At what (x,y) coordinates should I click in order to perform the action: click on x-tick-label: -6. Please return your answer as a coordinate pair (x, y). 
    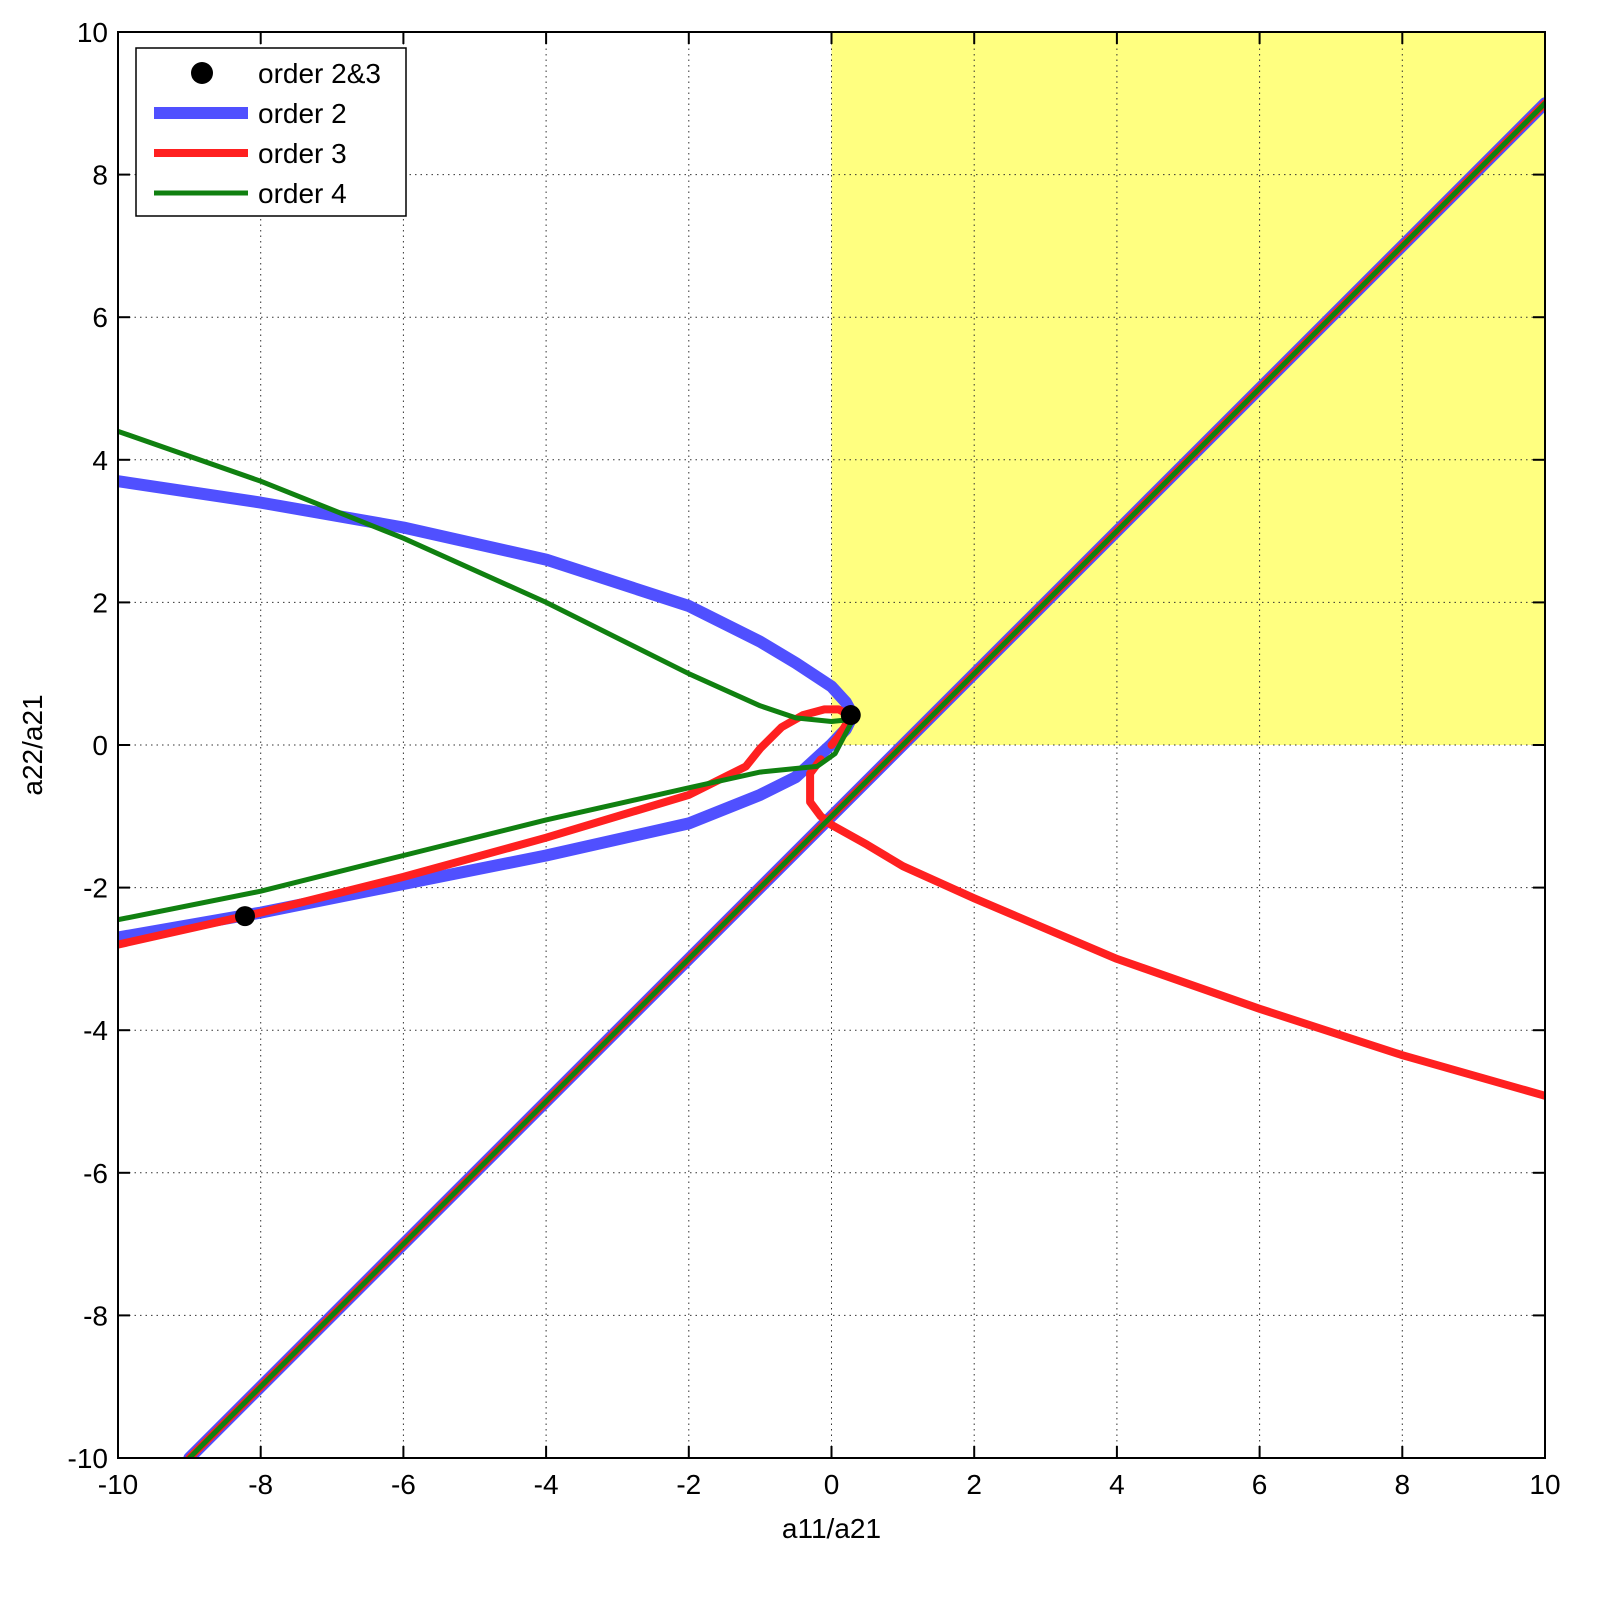
    Looking at the image, I should click on (403, 1484).